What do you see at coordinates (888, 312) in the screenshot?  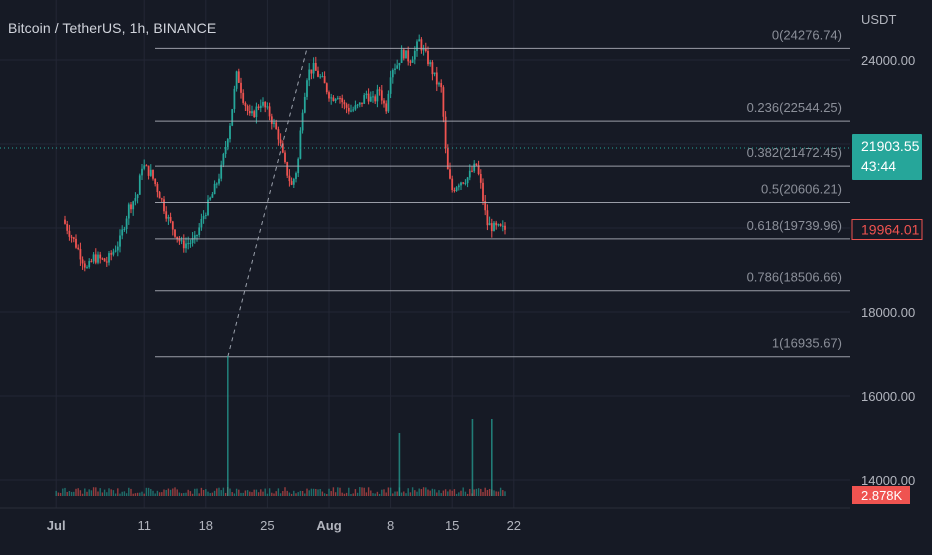 I see `price-tick-label: 18000.00` at bounding box center [888, 312].